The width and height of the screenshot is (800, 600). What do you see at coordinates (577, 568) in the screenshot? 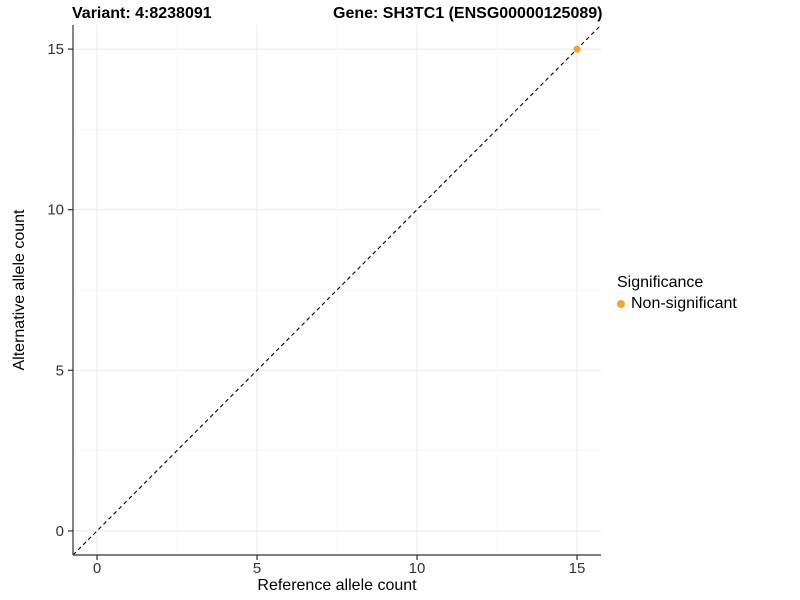
I see `x-tick-label: 15` at bounding box center [577, 568].